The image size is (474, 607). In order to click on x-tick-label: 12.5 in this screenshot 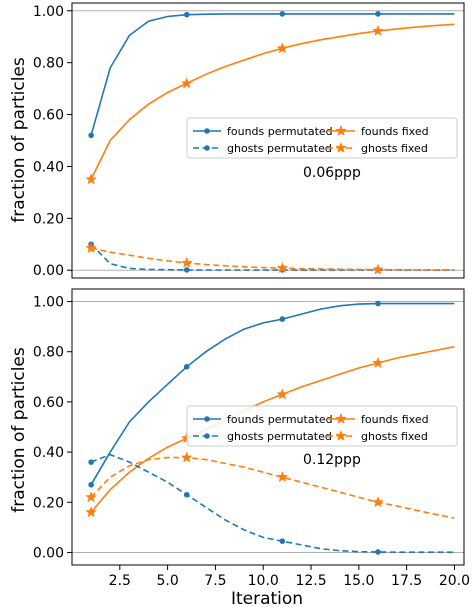, I will do `click(310, 581)`.